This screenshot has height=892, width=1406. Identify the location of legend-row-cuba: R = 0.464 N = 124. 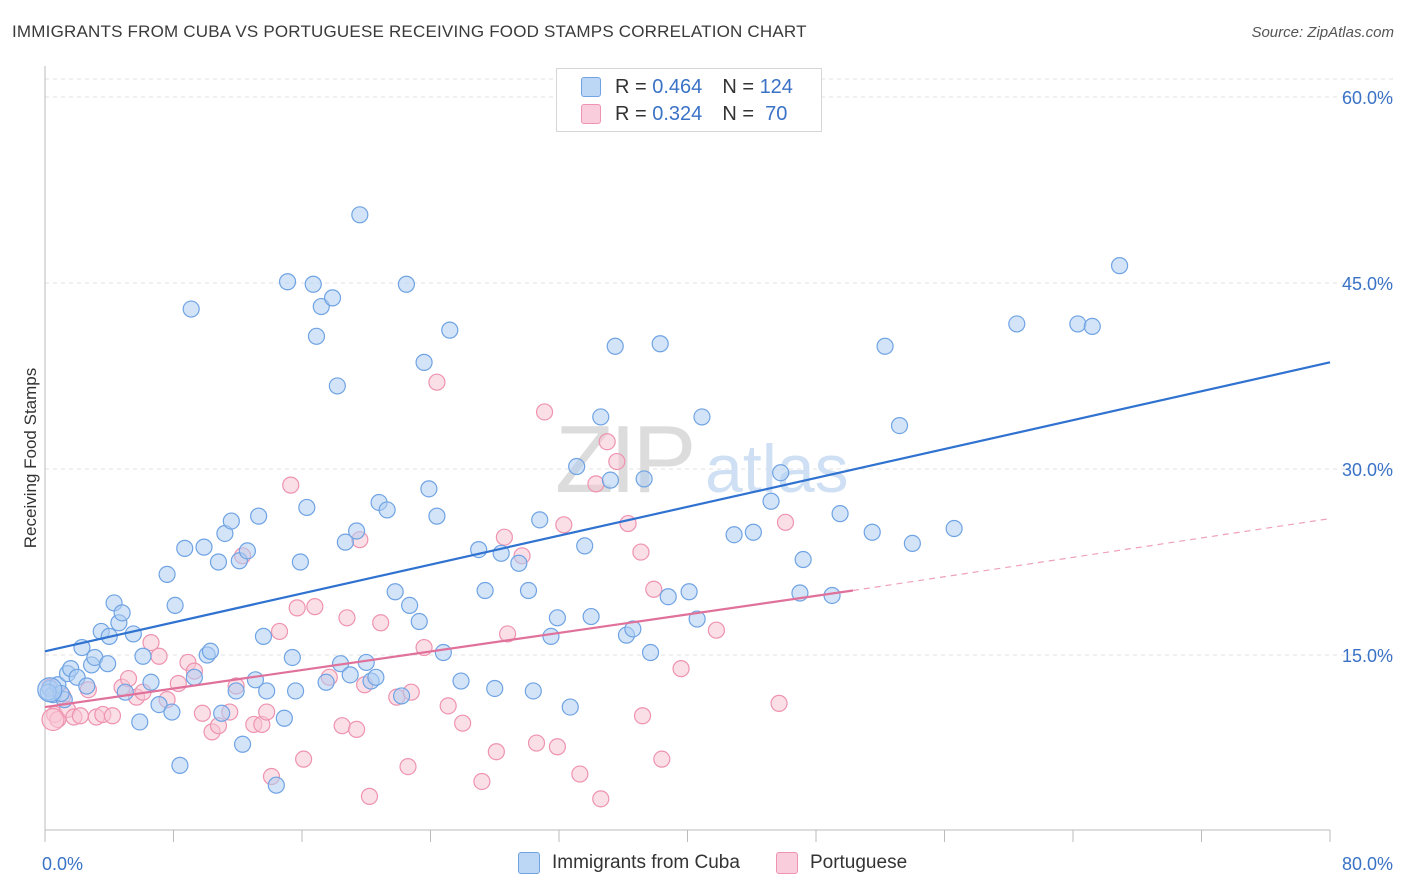
(687, 87).